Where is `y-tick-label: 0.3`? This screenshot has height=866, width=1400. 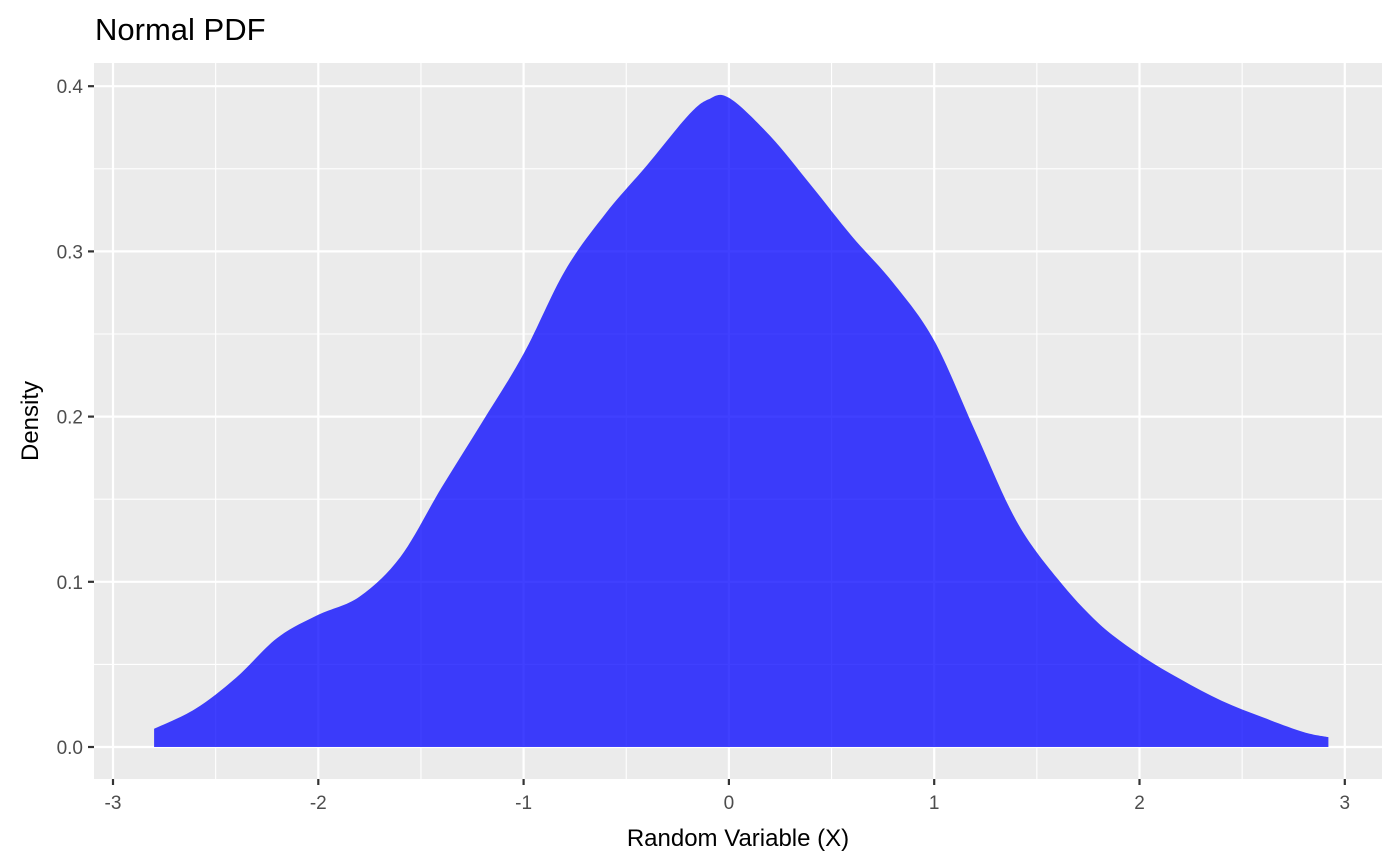
y-tick-label: 0.3 is located at coordinates (70, 252).